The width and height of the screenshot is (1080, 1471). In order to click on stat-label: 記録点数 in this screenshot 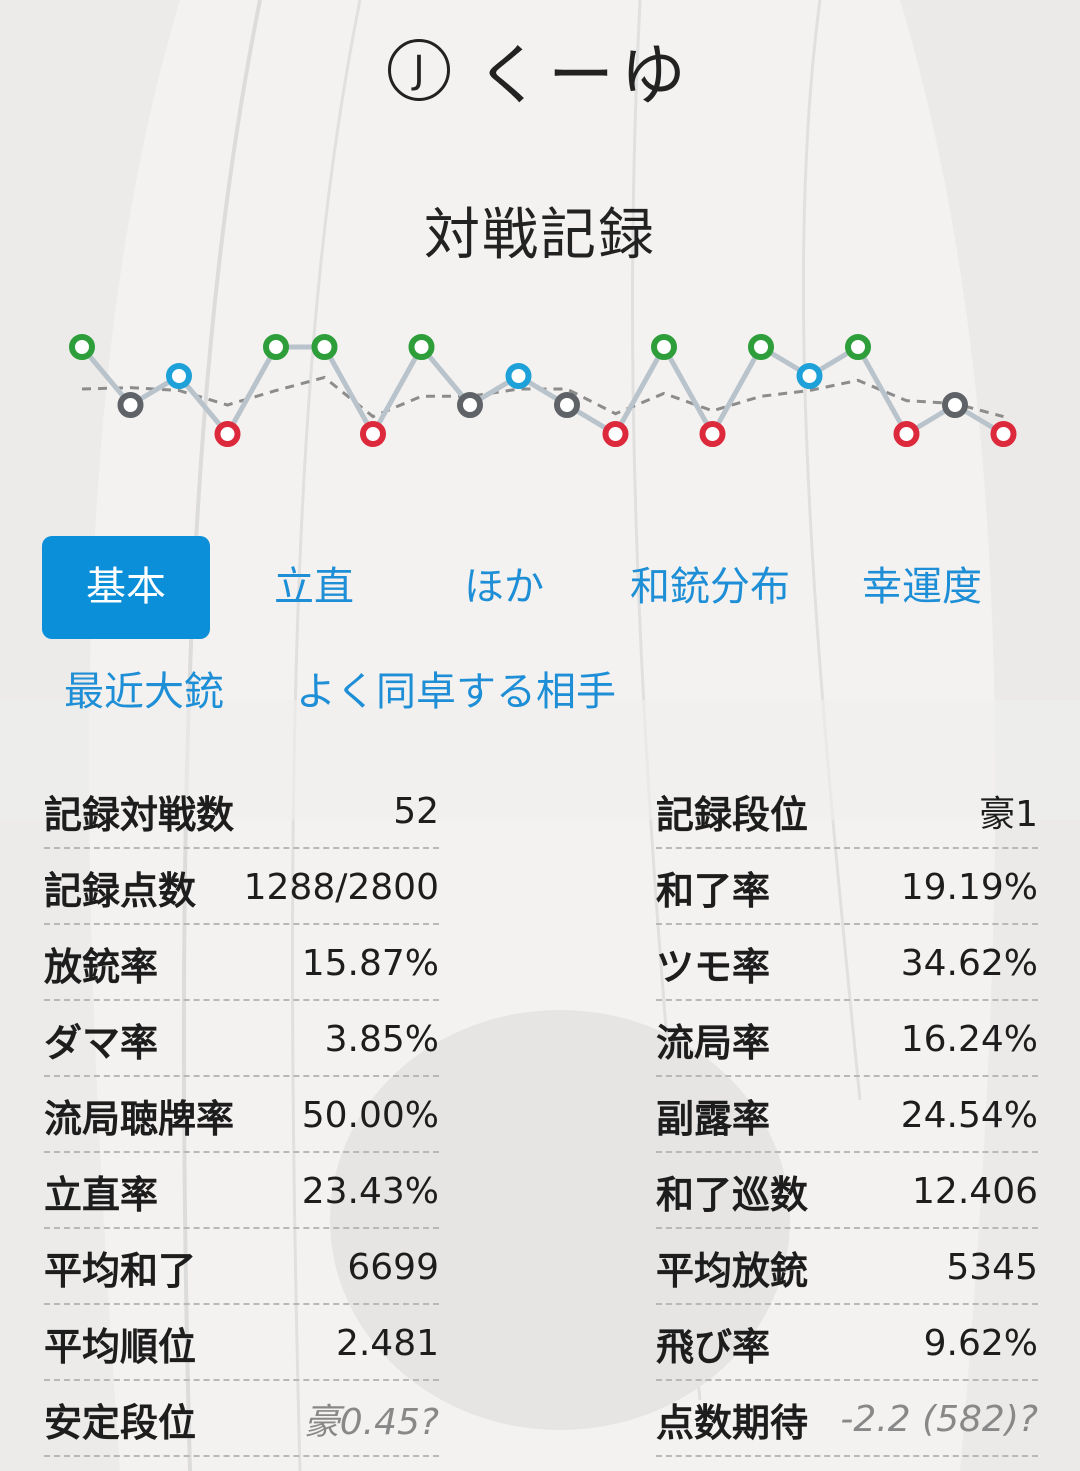, I will do `click(120, 890)`.